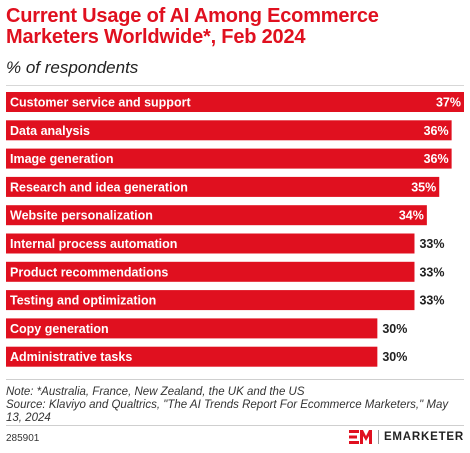 Image resolution: width=470 pixels, height=453 pixels. What do you see at coordinates (394, 357) in the screenshot?
I see `value-label-9: 30%` at bounding box center [394, 357].